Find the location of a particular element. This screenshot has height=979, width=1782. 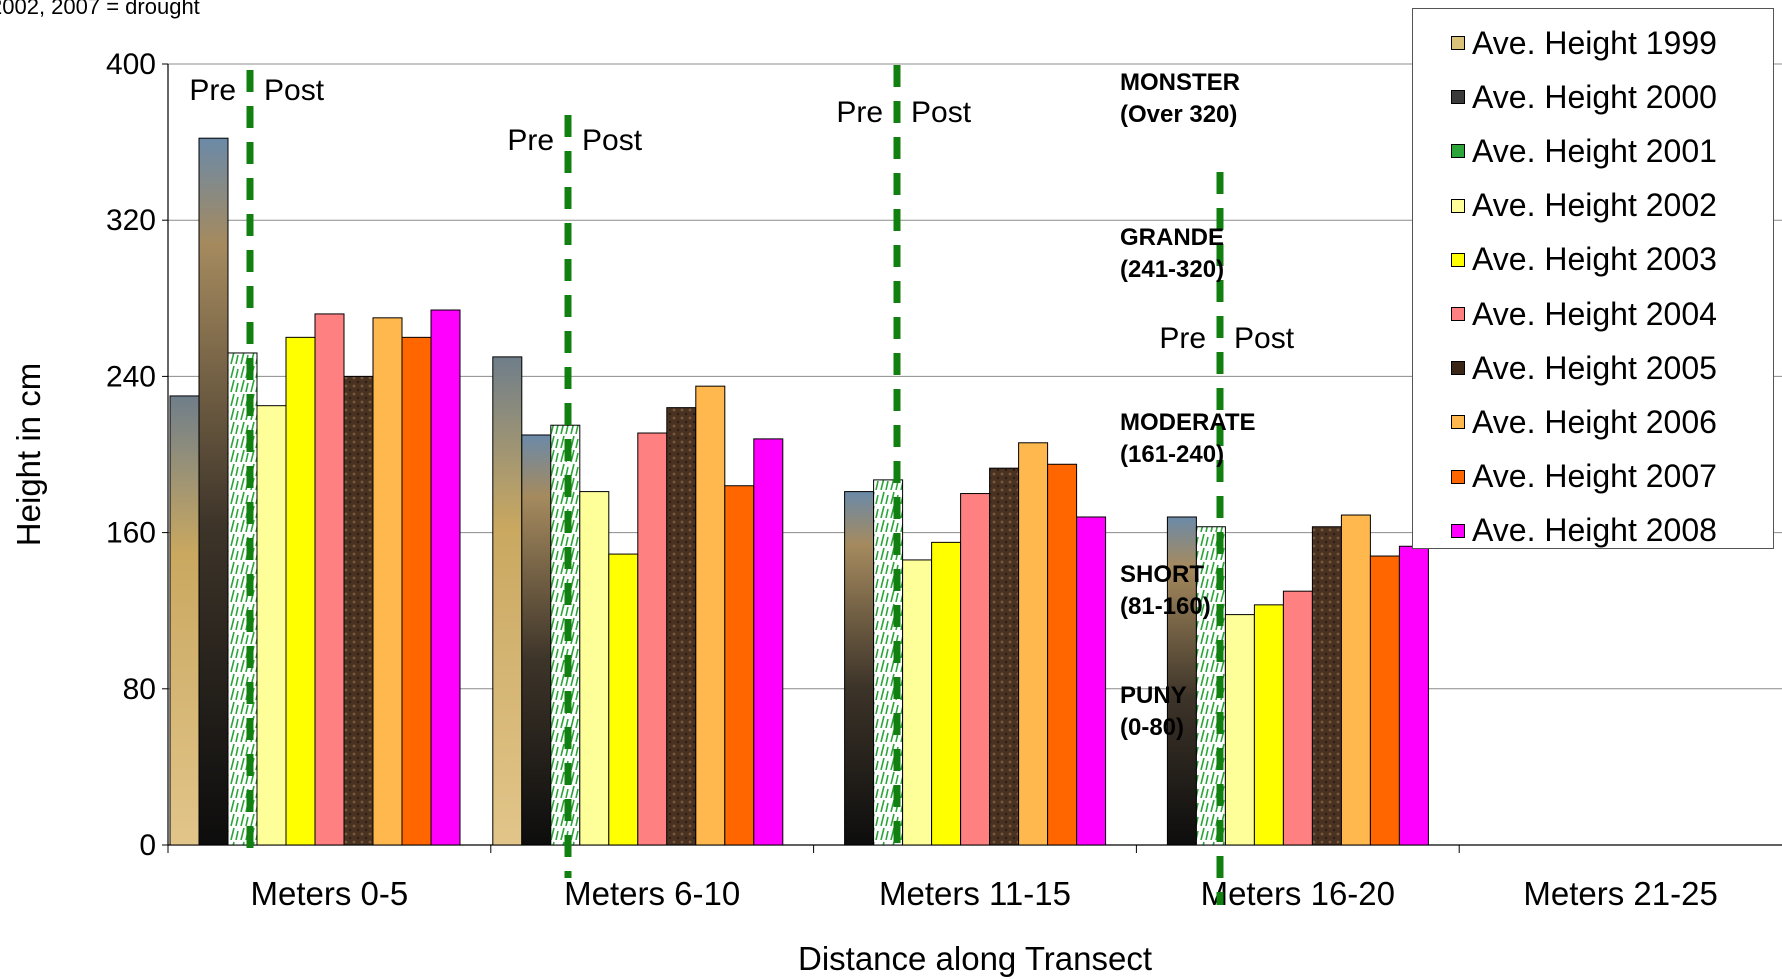

category-label: GRANDE is located at coordinates (1172, 237).